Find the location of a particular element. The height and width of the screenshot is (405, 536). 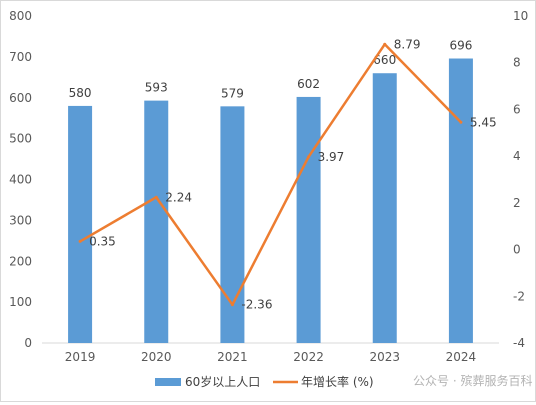

legend-swatch-bar is located at coordinates (168, 382).